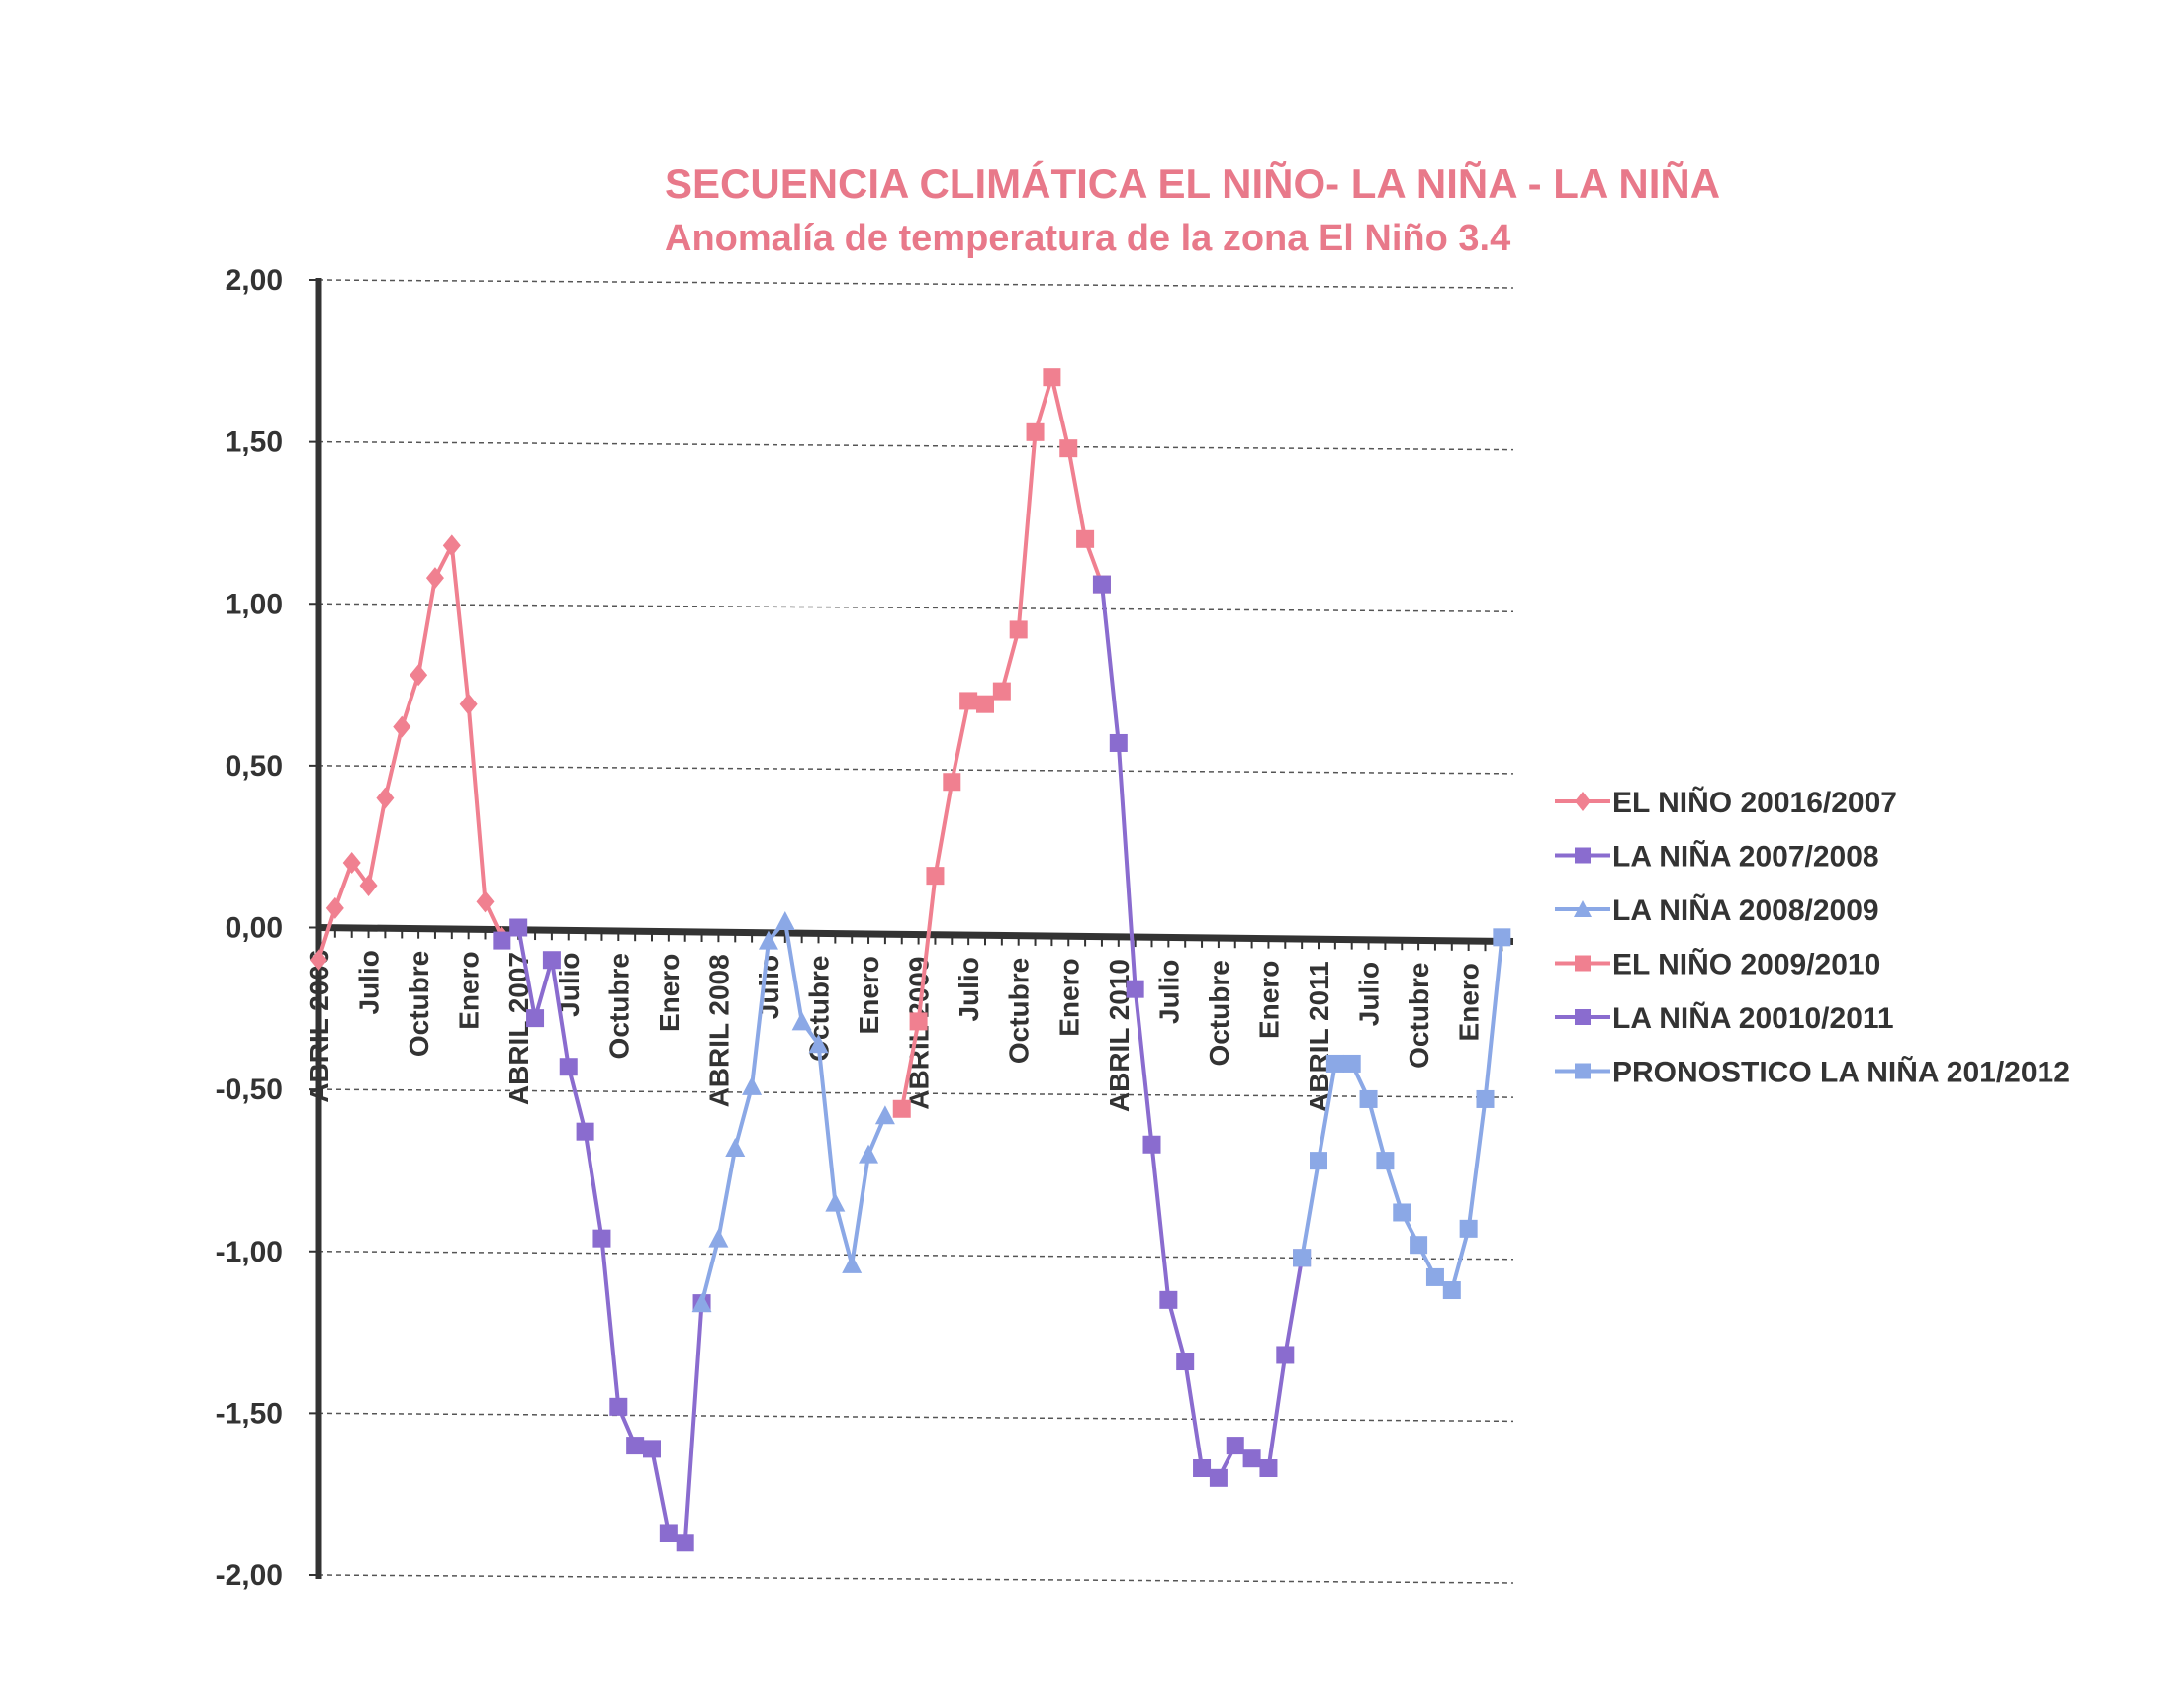 The image size is (2184, 1682). Describe the element at coordinates (254, 280) in the screenshot. I see `y-tick-label: 2,00` at that location.